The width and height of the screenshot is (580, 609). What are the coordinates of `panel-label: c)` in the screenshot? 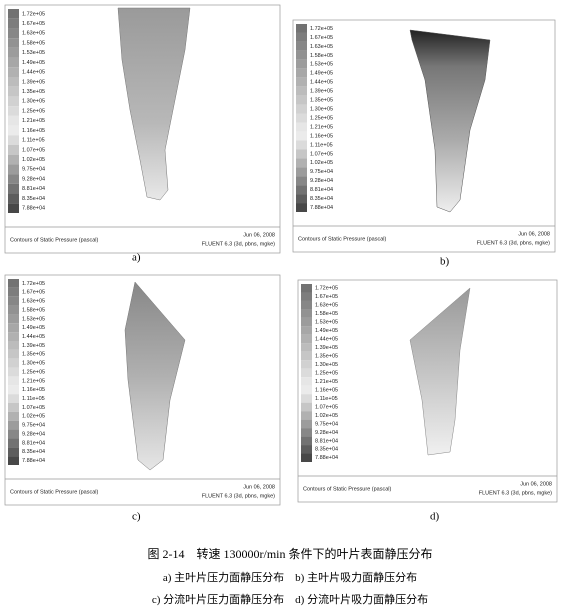 It's located at (136, 517).